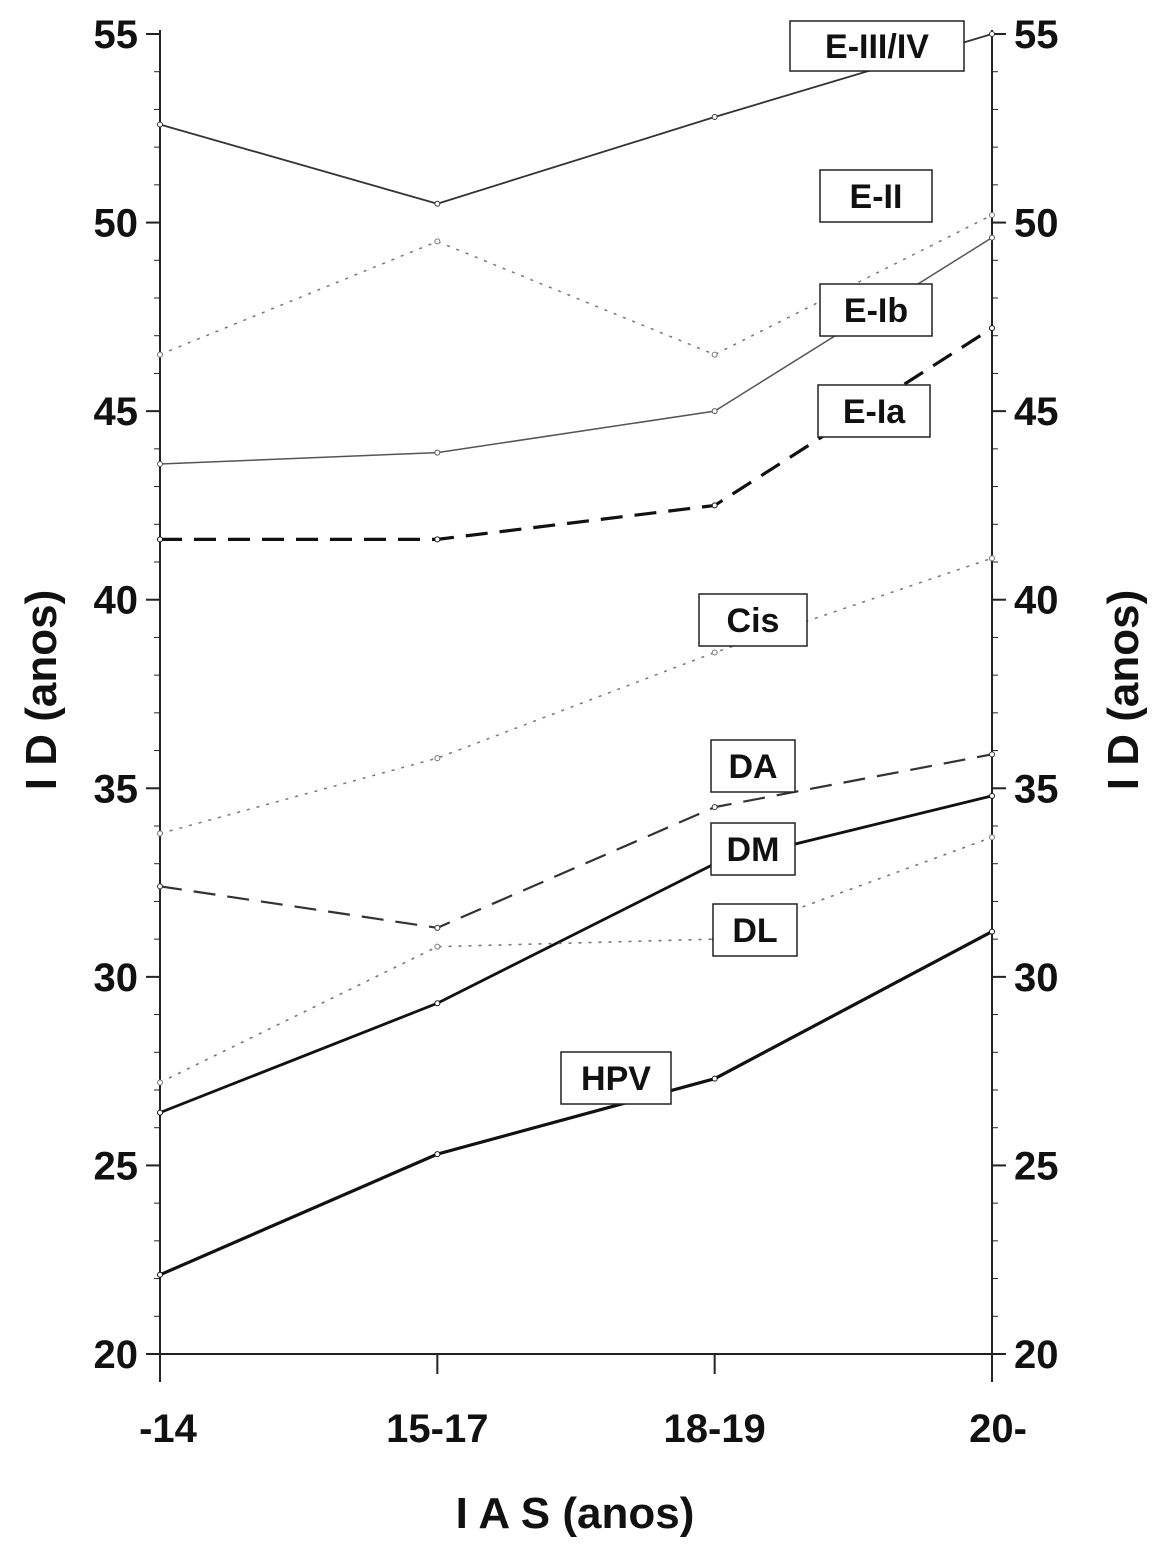  Describe the element at coordinates (1036, 1166) in the screenshot. I see `y-tick-label-right: 25` at that location.